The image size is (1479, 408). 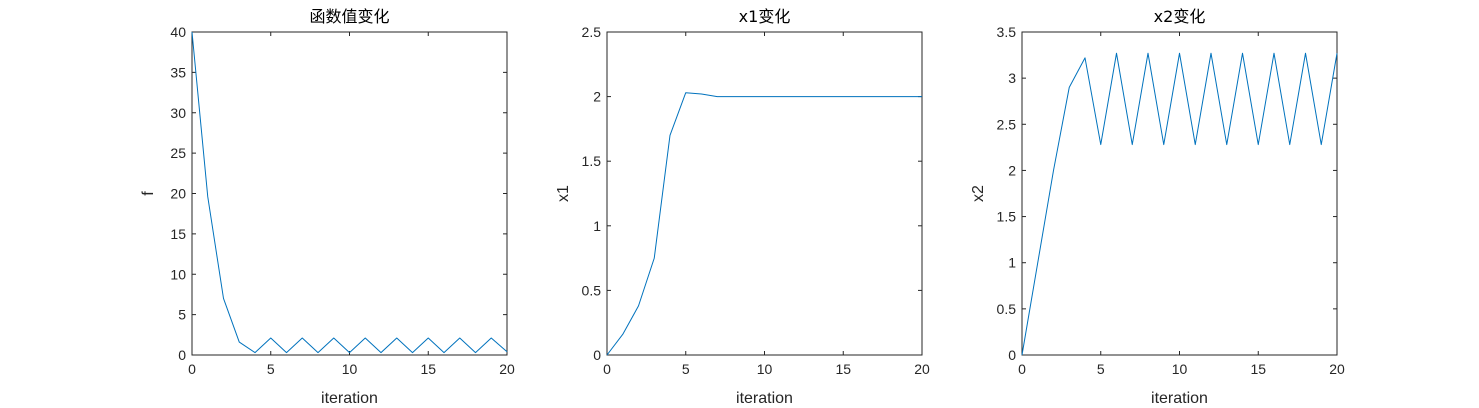 What do you see at coordinates (178, 113) in the screenshot?
I see `y-tick-label: 30` at bounding box center [178, 113].